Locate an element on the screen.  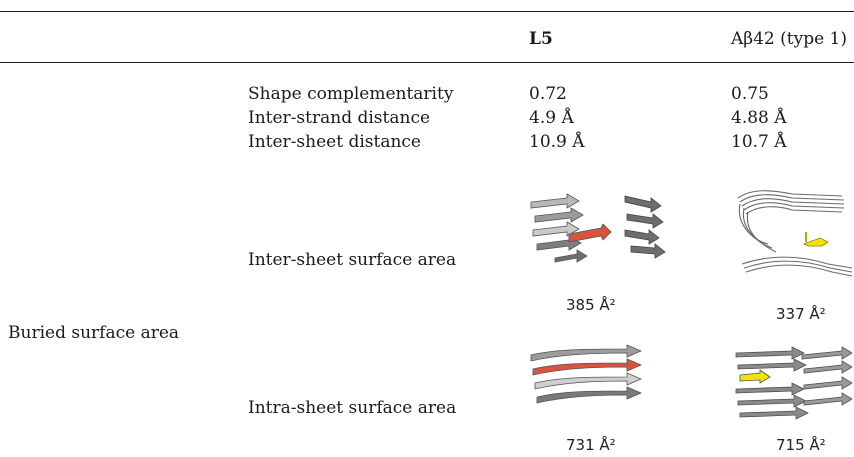
cell-l5-inter-strand-distance: 4.9 Å is located at coordinates (551, 118).